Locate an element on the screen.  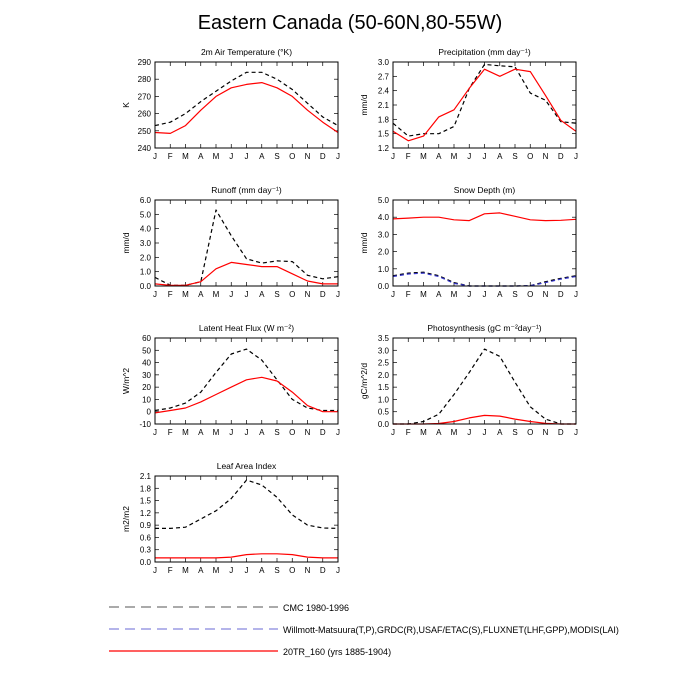
y-axis-label: W/m^2 is located at coordinates (126, 381).